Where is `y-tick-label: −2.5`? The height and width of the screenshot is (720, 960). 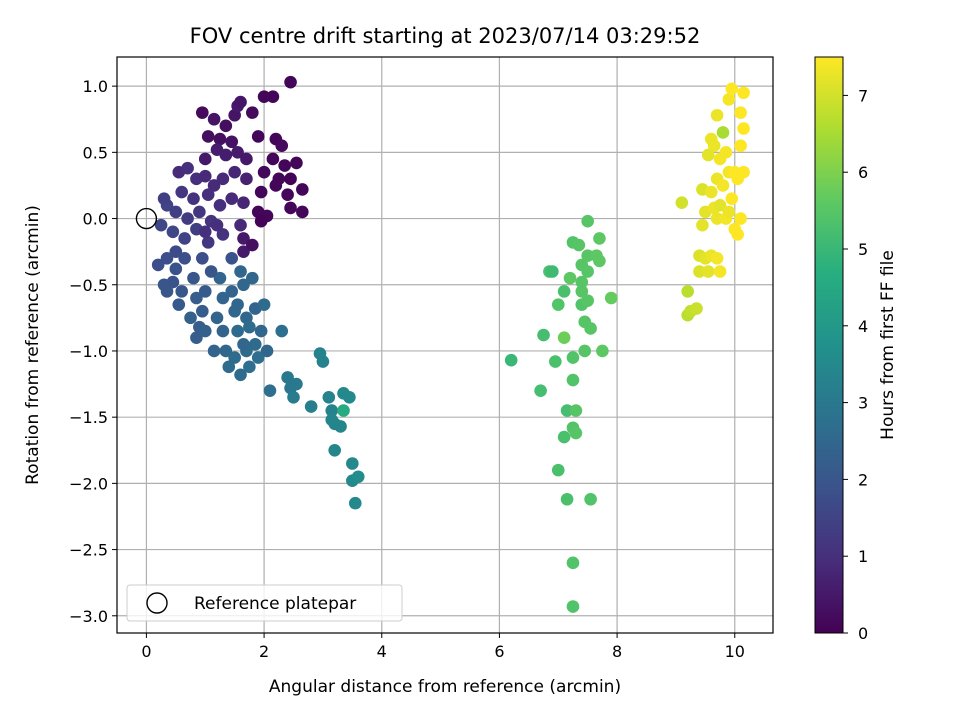 y-tick-label: −2.5 is located at coordinates (88, 550).